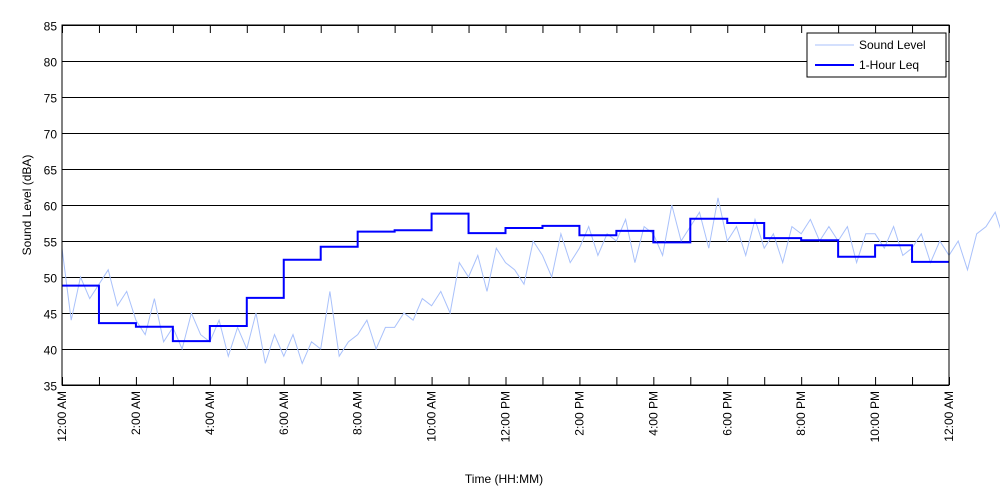 The width and height of the screenshot is (1000, 500). What do you see at coordinates (51, 135) in the screenshot?
I see `y-tick-label: 70` at bounding box center [51, 135].